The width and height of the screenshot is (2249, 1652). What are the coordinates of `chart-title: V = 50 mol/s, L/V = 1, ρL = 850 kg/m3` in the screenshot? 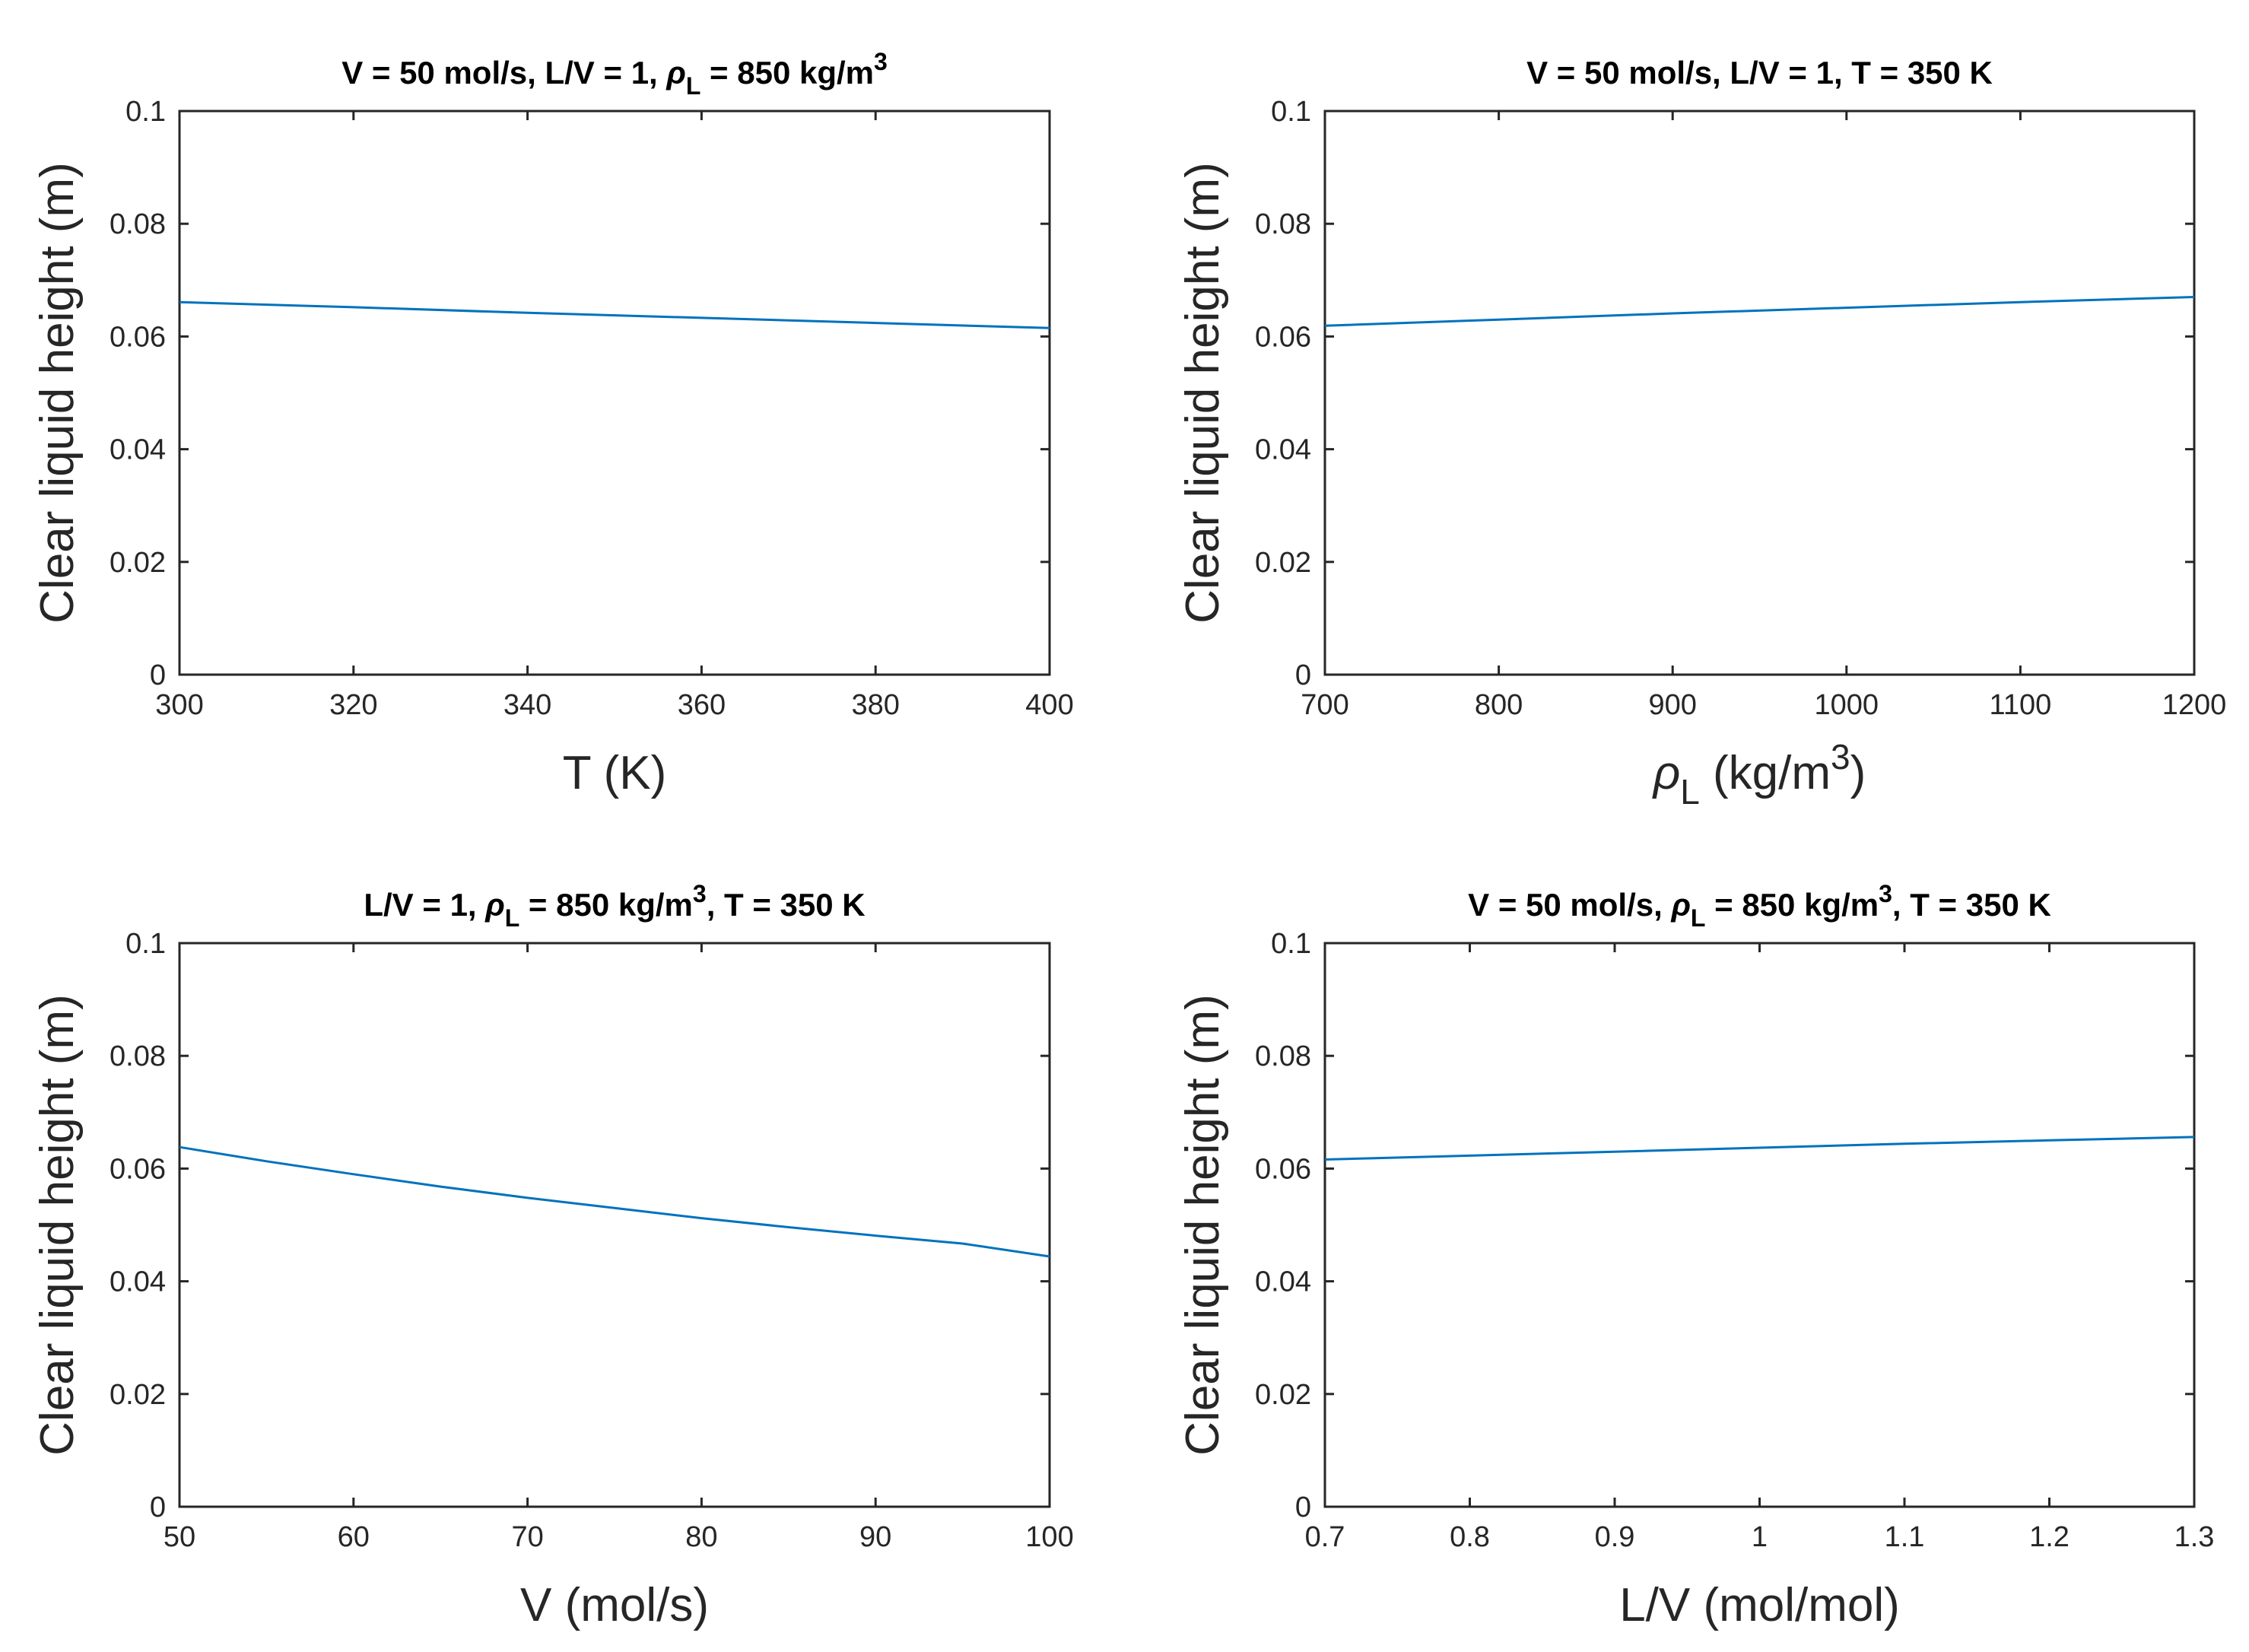 It's located at (614, 74).